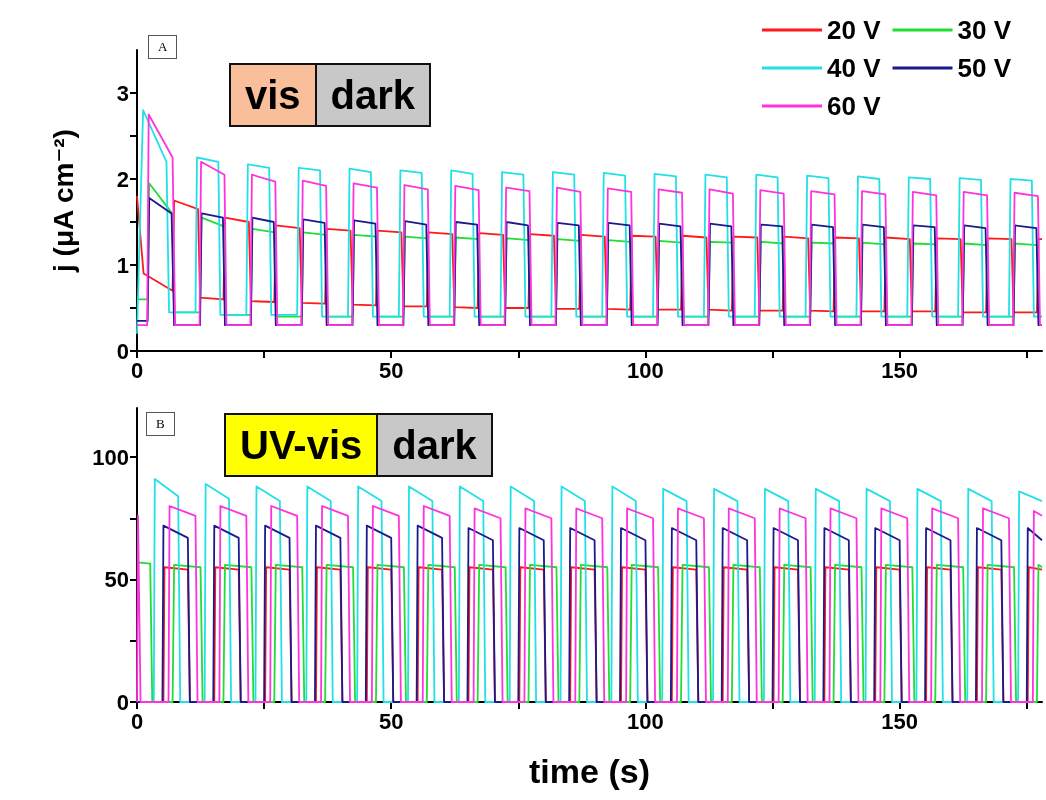 Image resolution: width=1046 pixels, height=800 pixels. Describe the element at coordinates (589, 771) in the screenshot. I see `x-axis-title: time (s)` at that location.